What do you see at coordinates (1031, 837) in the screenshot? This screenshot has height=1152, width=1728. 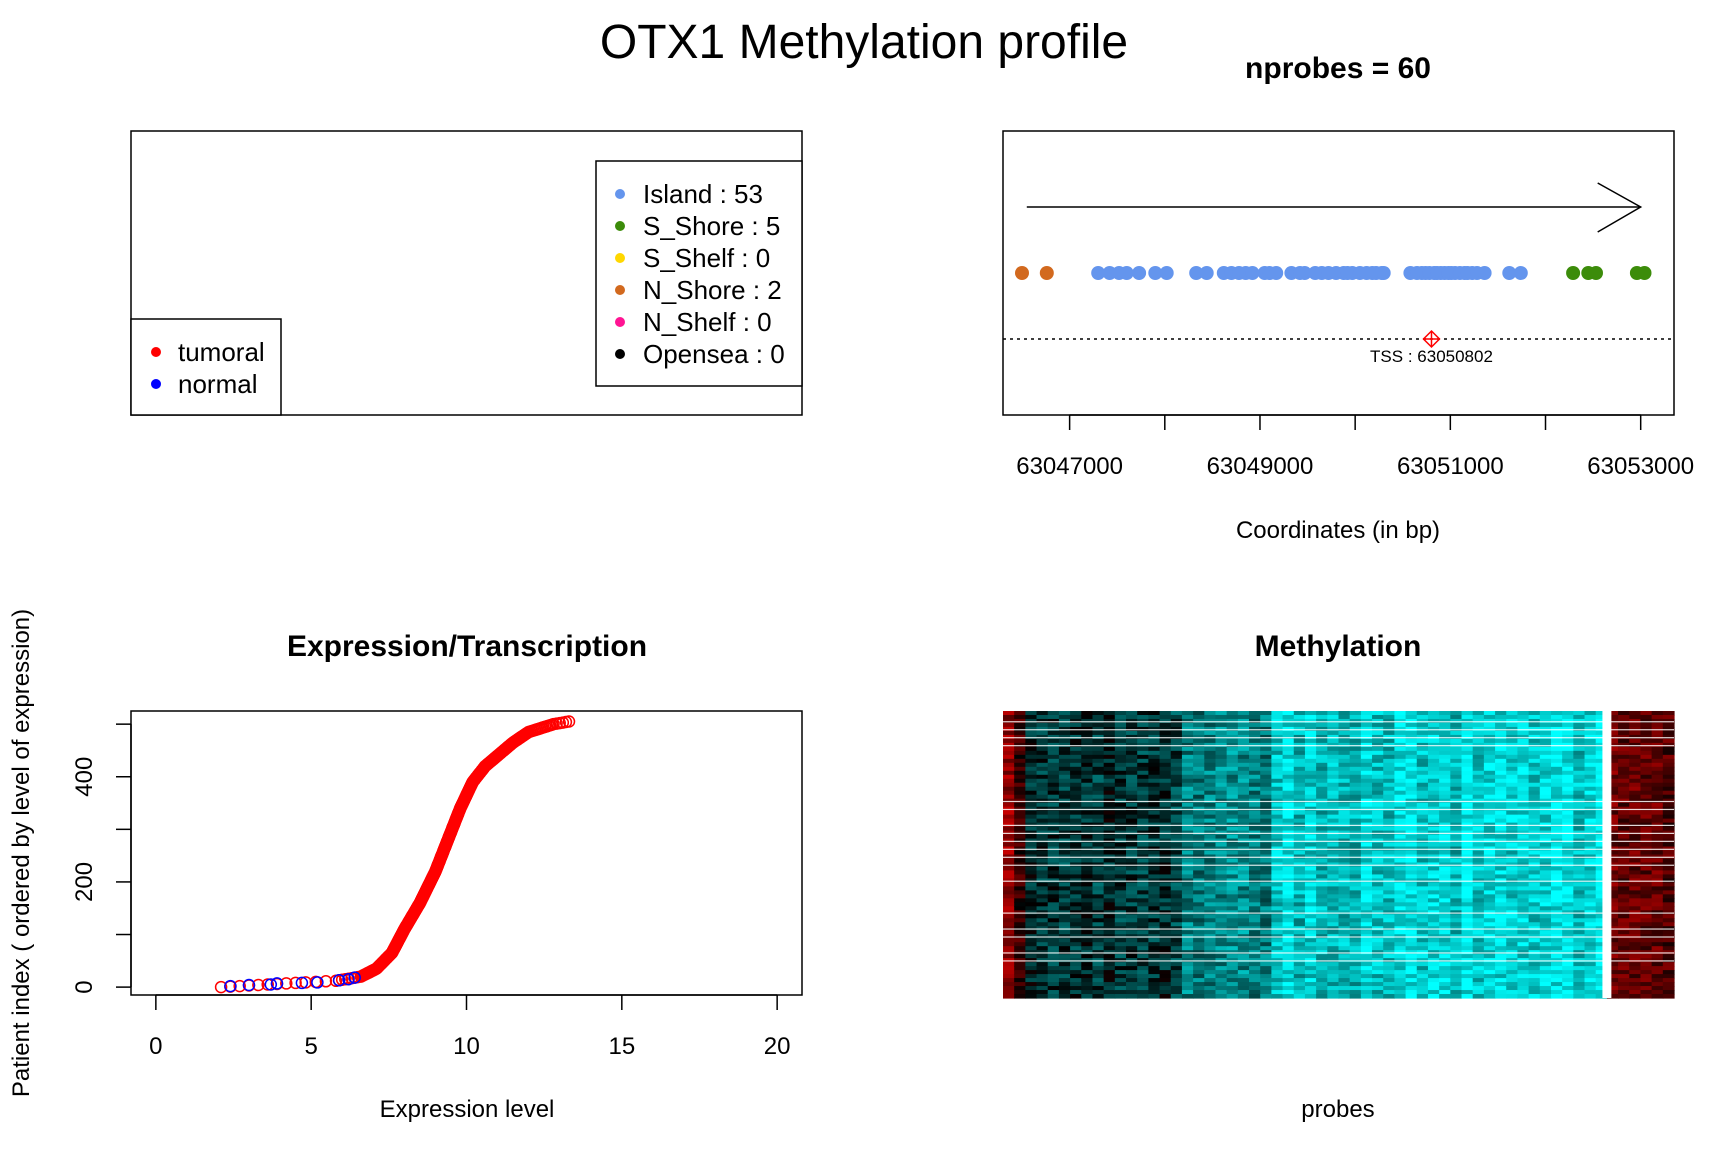 I see `heatmap-cell-p3-r32` at bounding box center [1031, 837].